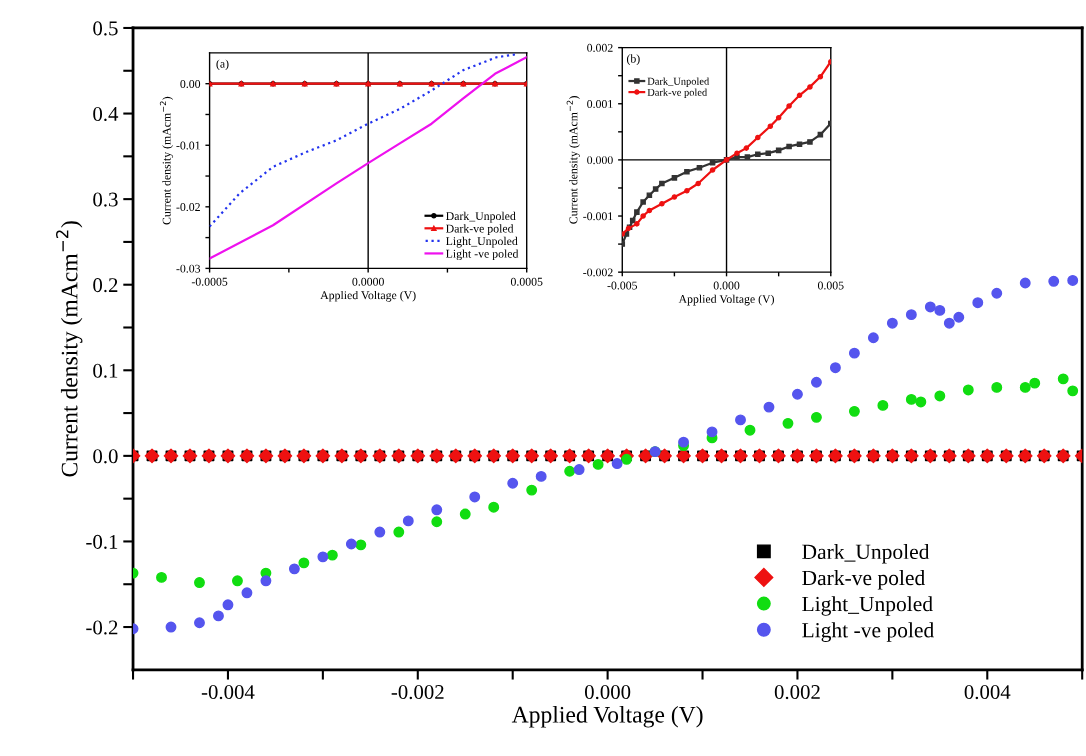 The height and width of the screenshot is (756, 1086). Describe the element at coordinates (600, 104) in the screenshot. I see `y-tick-label: 0.001` at that location.